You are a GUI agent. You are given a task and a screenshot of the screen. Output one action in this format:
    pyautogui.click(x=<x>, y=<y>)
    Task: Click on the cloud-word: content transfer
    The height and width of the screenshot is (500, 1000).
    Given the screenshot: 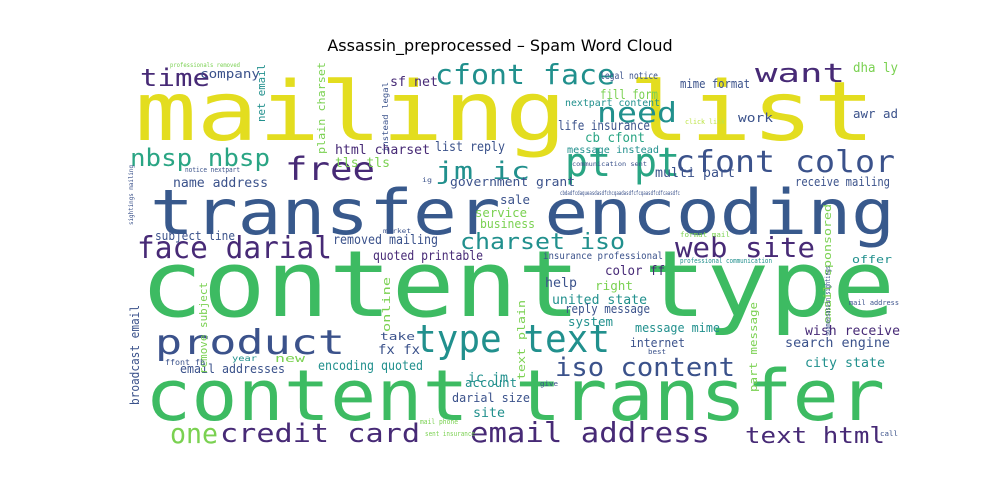 What is the action you would take?
    pyautogui.click(x=515, y=396)
    